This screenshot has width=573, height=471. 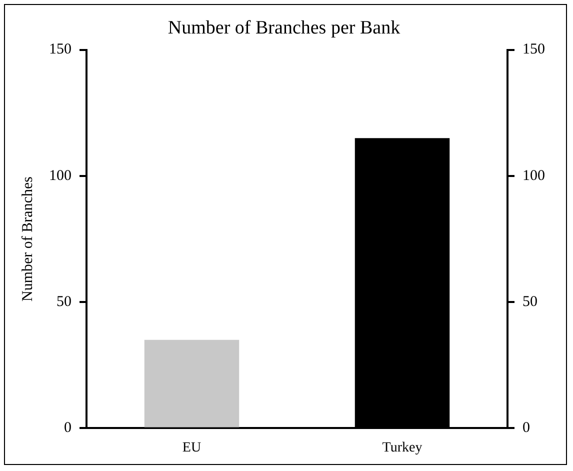 What do you see at coordinates (284, 27) in the screenshot?
I see `chart-title: Number of Branches per Bank` at bounding box center [284, 27].